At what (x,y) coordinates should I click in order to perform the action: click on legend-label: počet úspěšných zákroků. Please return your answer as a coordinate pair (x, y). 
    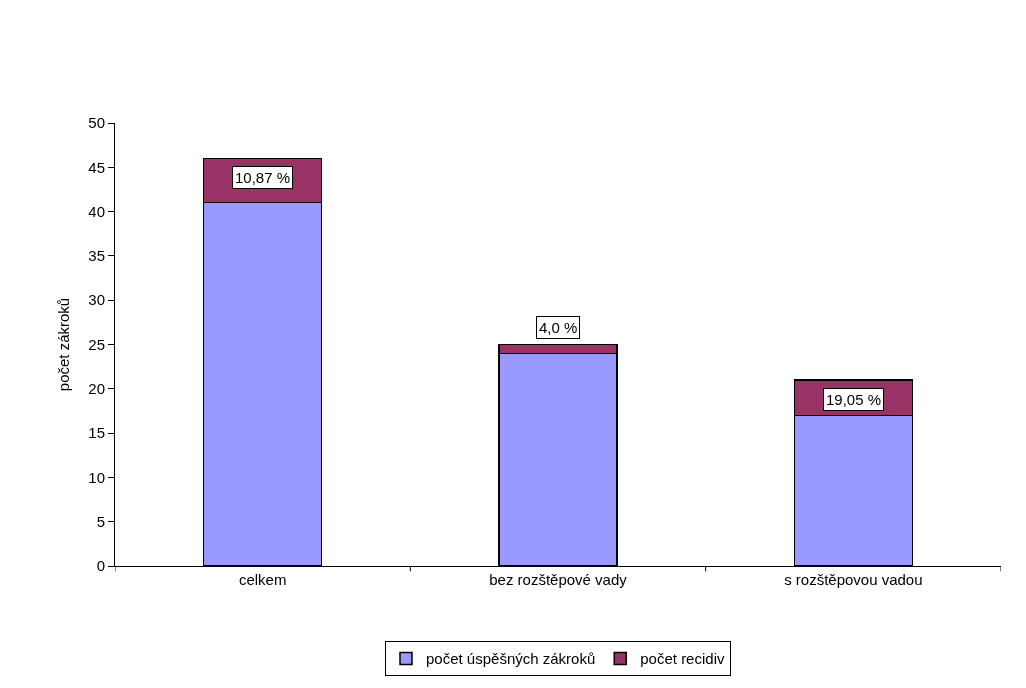
    Looking at the image, I should click on (511, 659).